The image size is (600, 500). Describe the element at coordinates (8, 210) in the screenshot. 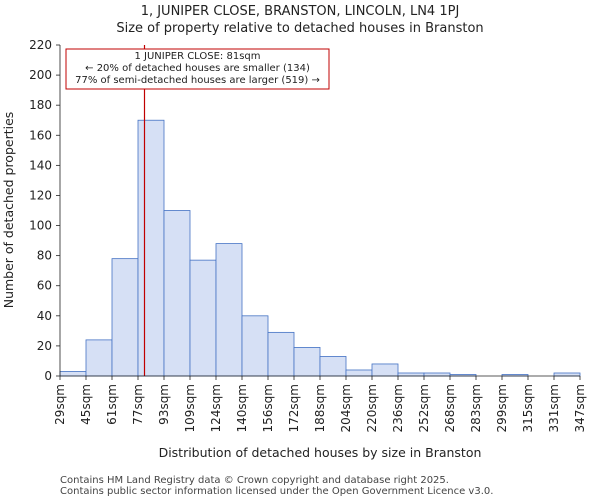

I see `y-axis-label: Number of detached properties` at that location.